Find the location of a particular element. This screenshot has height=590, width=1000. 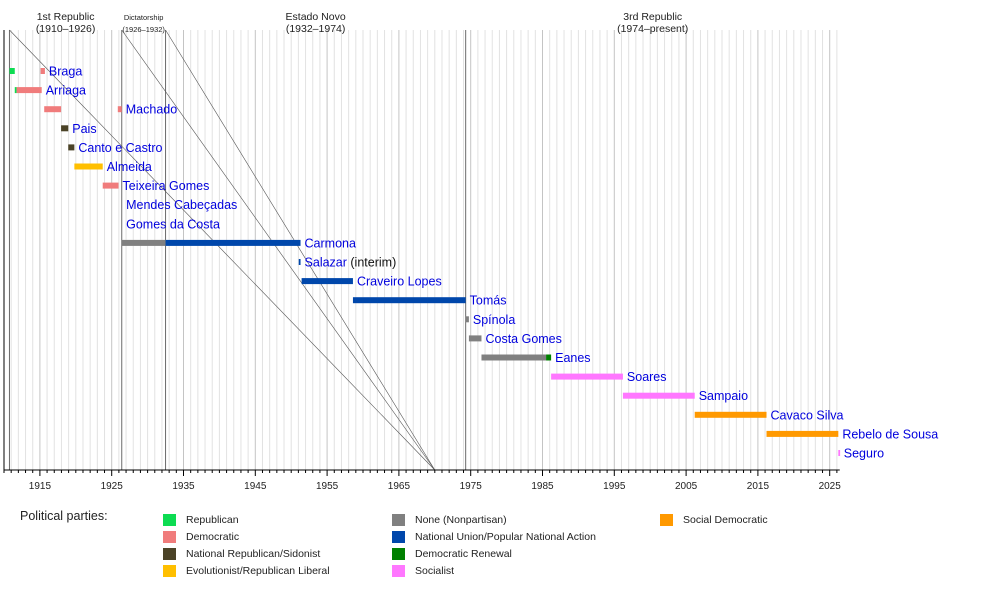

president-name: Mendes Cabeçadas is located at coordinates (181, 205).